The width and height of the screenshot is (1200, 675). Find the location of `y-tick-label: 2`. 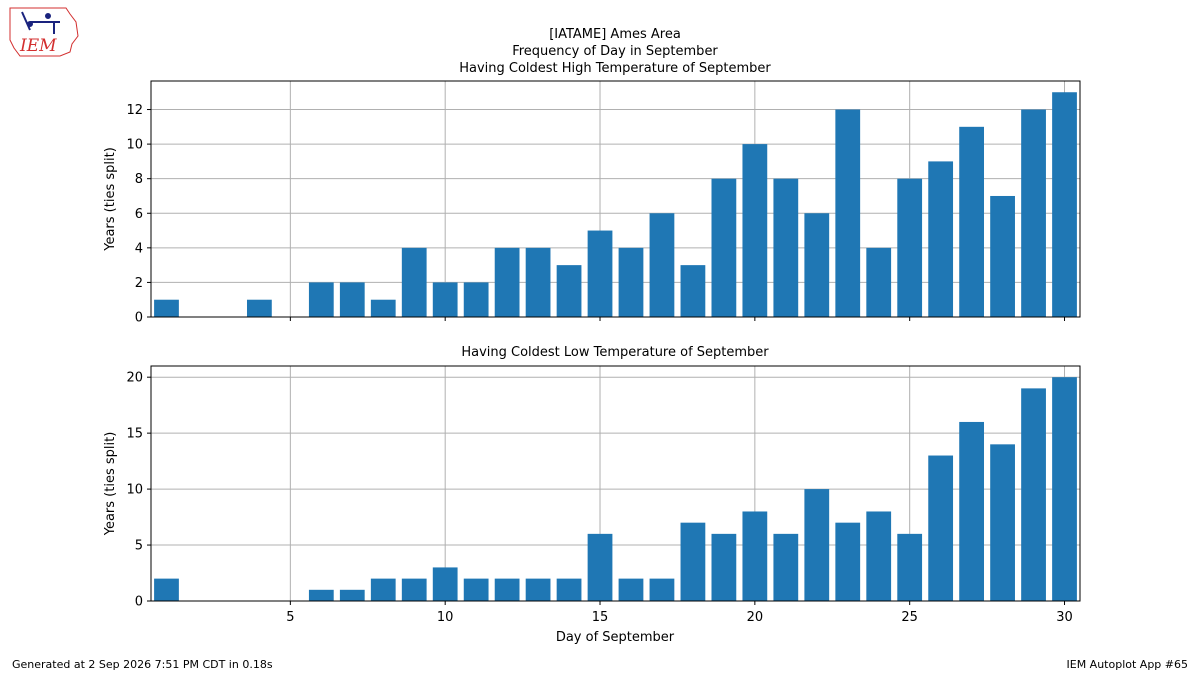

y-tick-label: 2 is located at coordinates (139, 283).